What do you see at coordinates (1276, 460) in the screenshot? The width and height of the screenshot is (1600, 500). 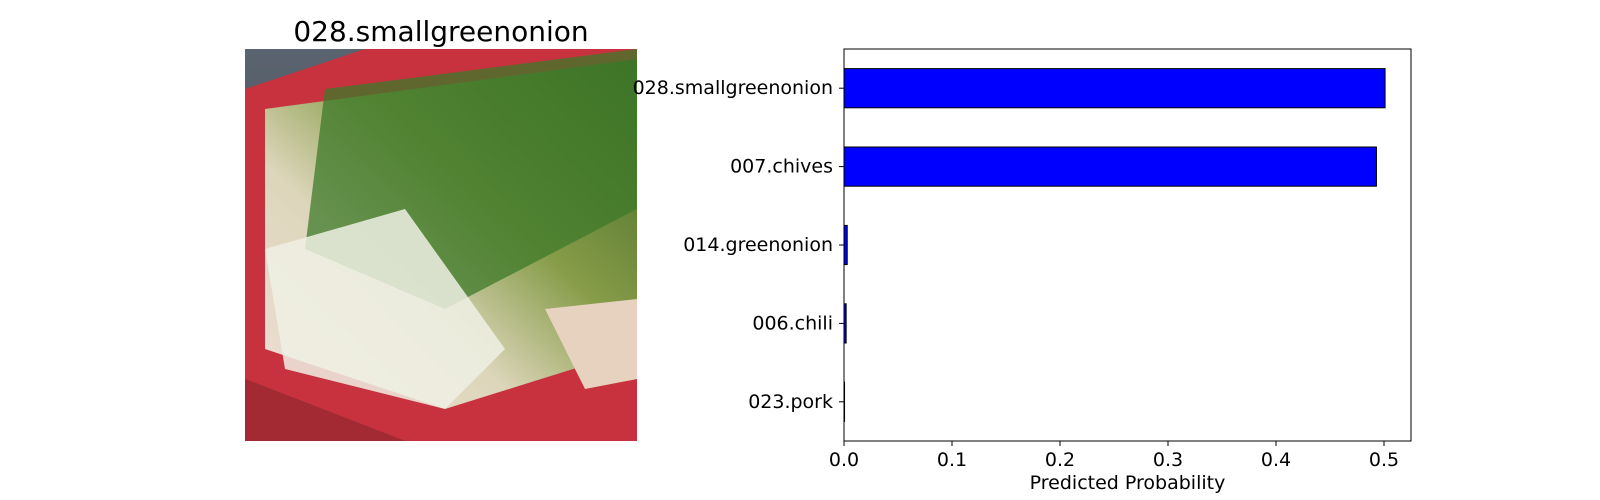 I see `x-tick-label: 0.4` at bounding box center [1276, 460].